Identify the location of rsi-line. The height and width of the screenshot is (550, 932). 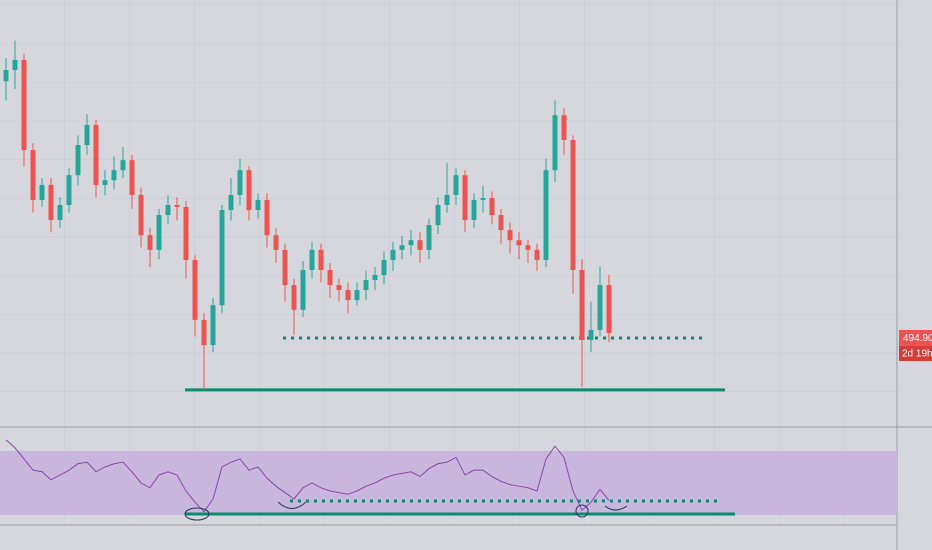
(307, 476).